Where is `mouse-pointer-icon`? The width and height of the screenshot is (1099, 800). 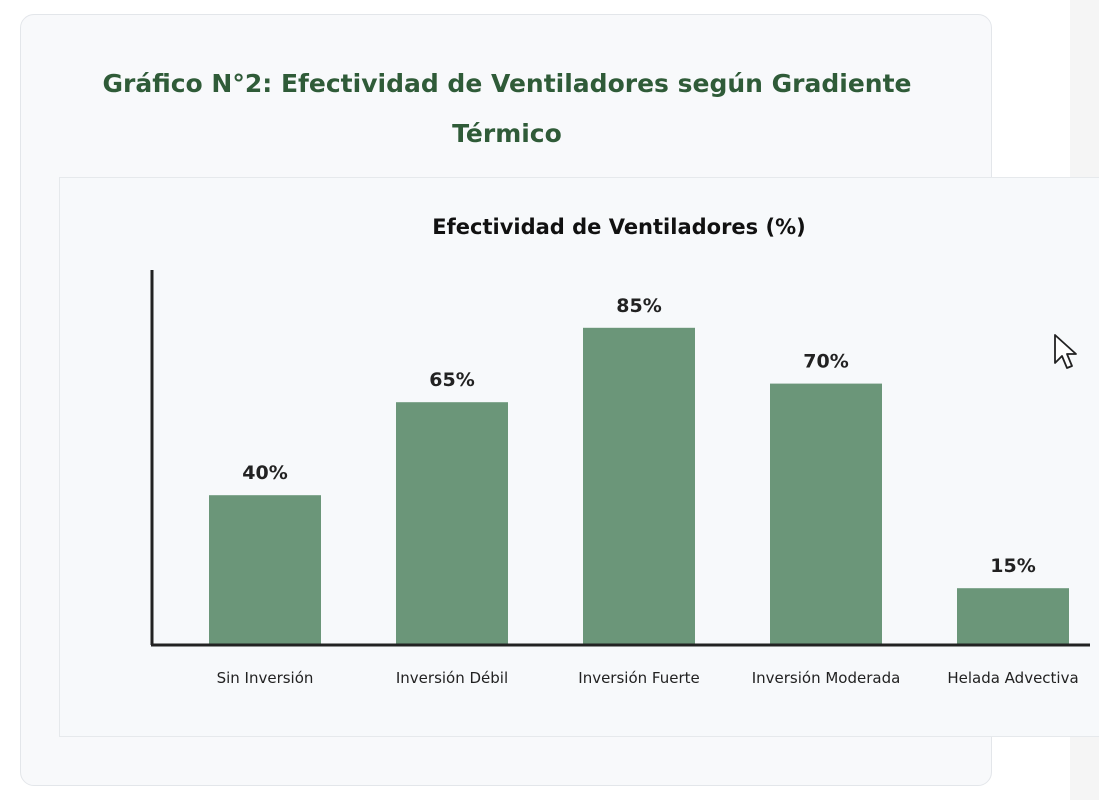 mouse-pointer-icon is located at coordinates (1065, 351).